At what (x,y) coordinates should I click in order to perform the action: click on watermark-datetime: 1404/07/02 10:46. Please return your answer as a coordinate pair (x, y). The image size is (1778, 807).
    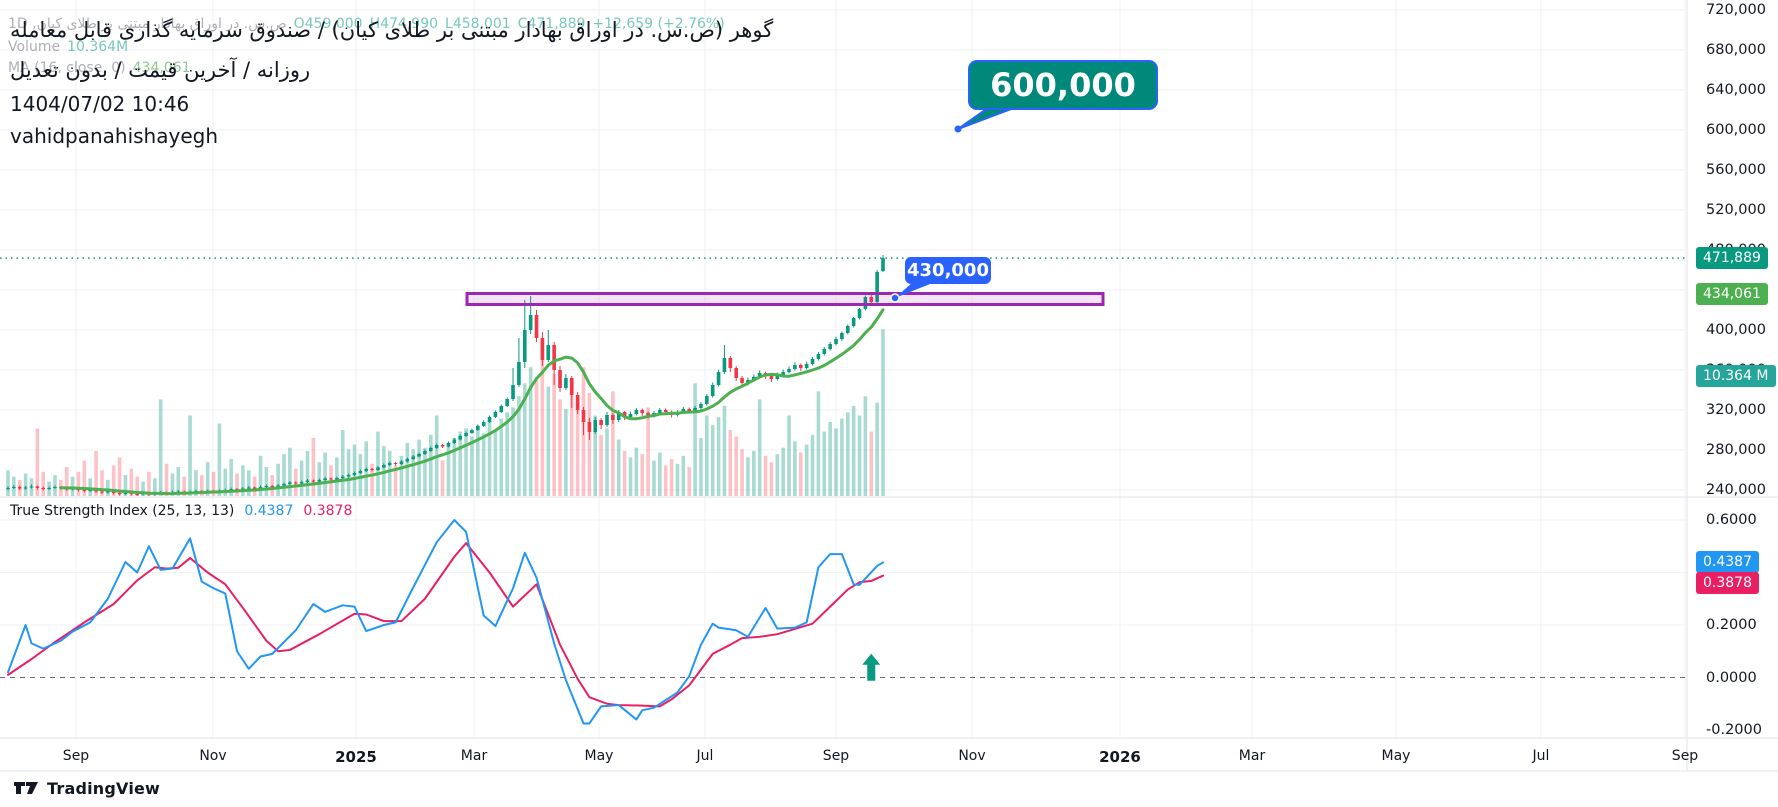
    Looking at the image, I should click on (100, 104).